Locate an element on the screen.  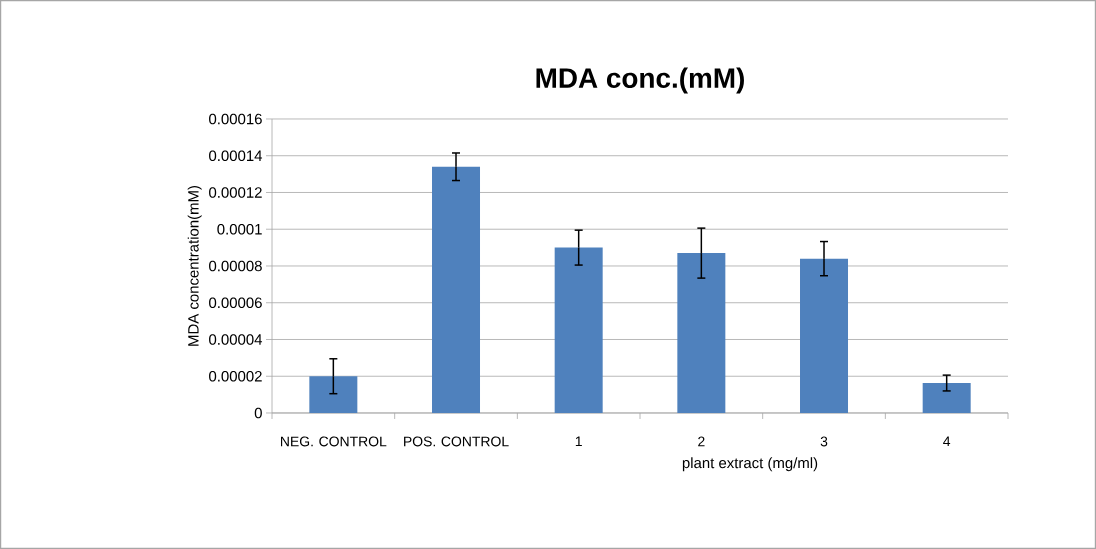
y-tick-label: 0.00012 is located at coordinates (235, 192).